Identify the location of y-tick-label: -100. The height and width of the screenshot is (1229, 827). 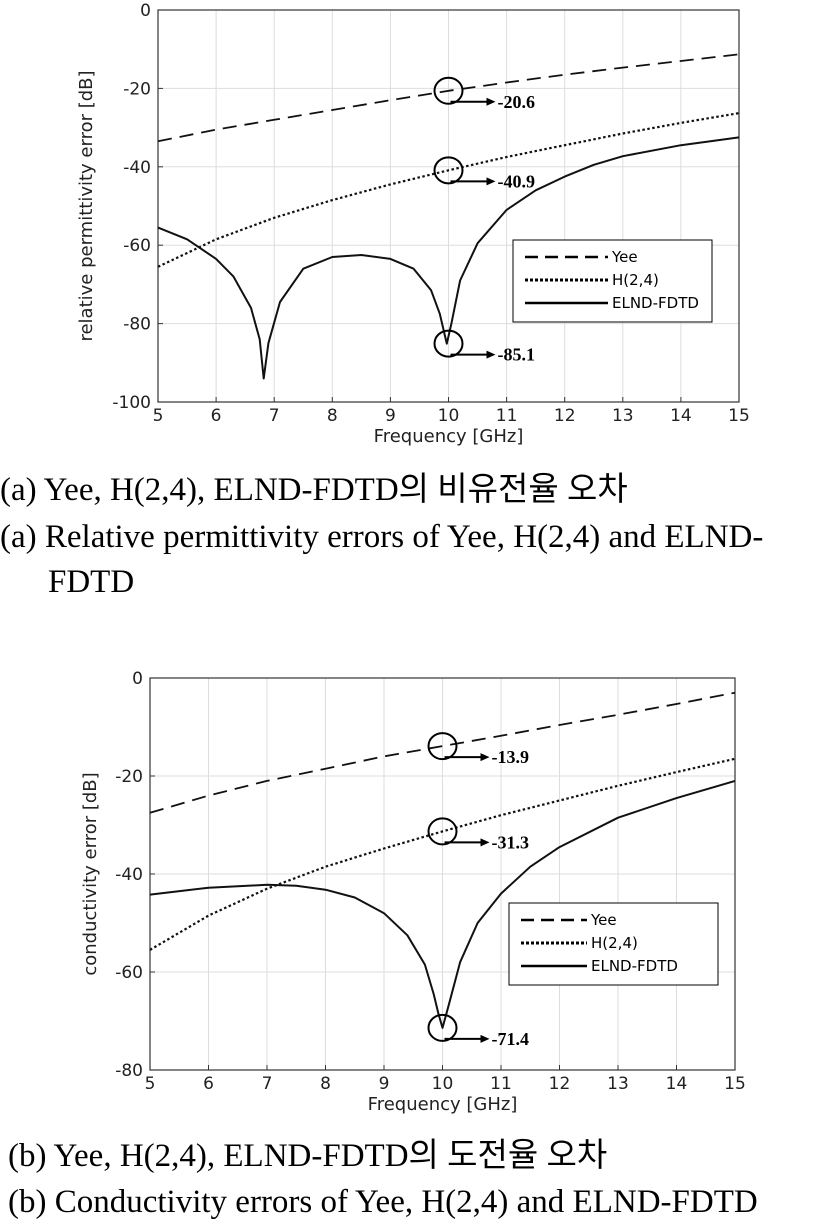
(131, 403).